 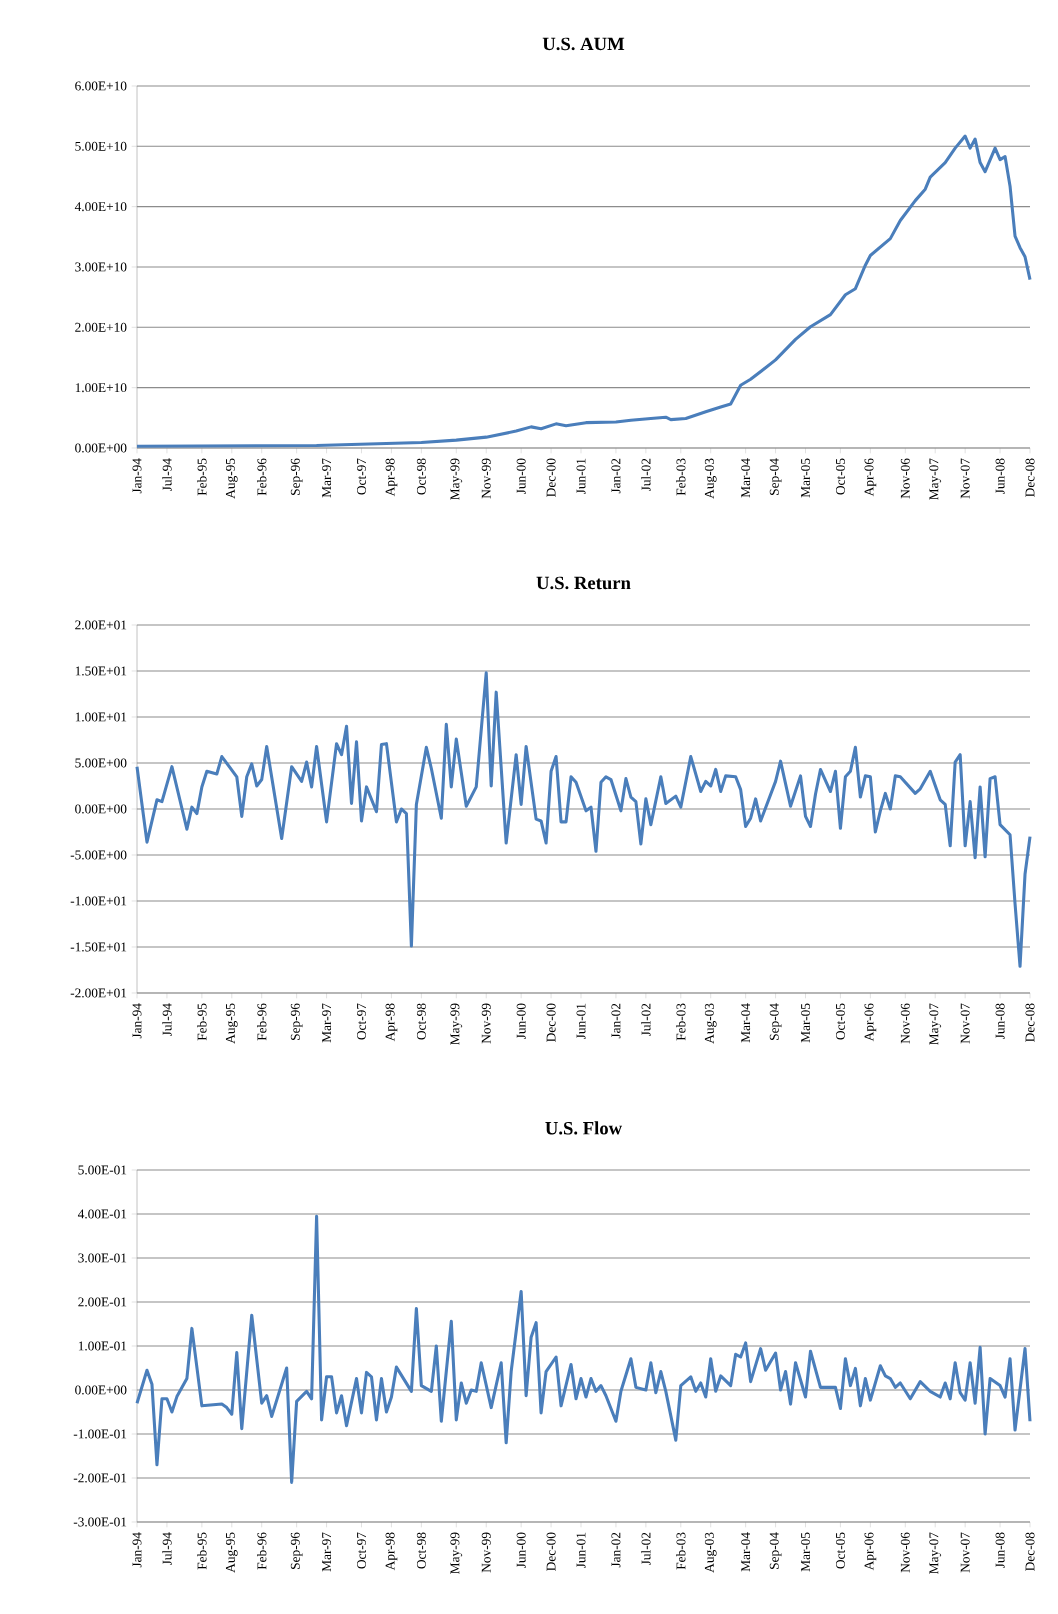 I want to click on y-tick-label: 5.00E+10, so click(x=101, y=146).